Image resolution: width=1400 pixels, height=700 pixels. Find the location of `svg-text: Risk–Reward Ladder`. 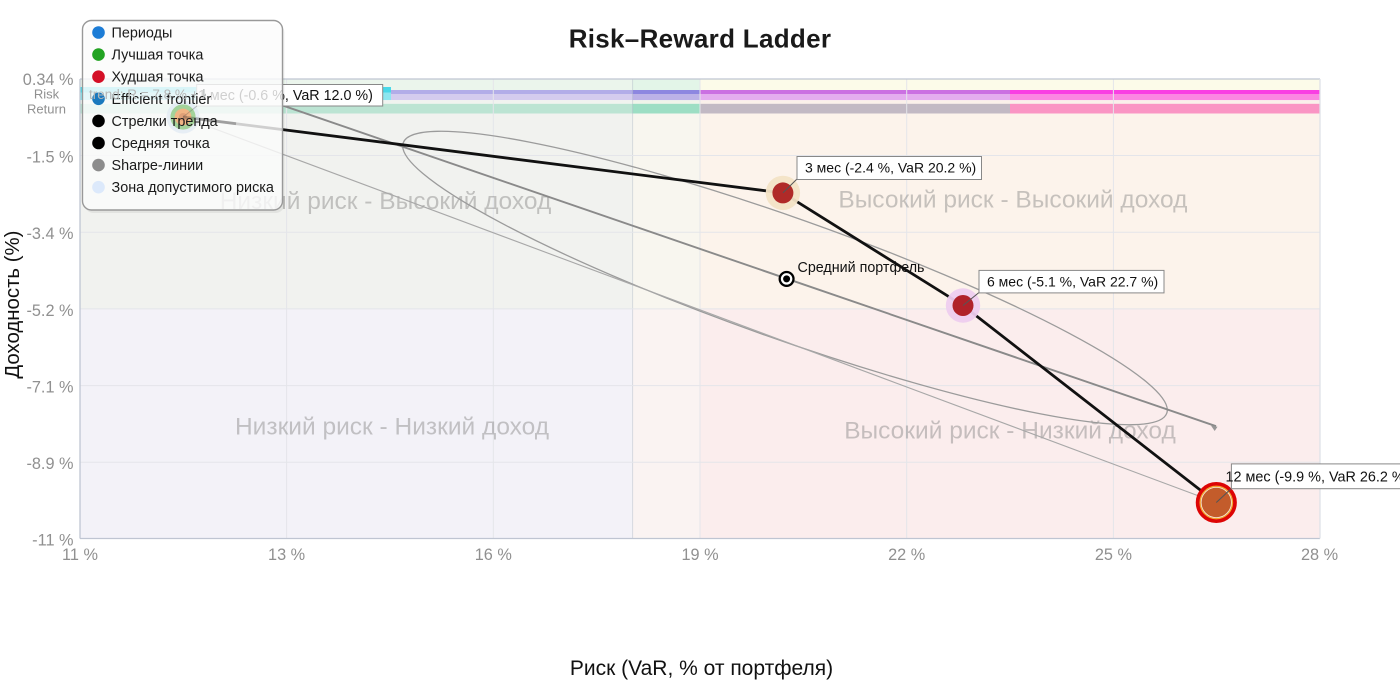

svg-text: Risk–Reward Ladder is located at coordinates (700, 39).